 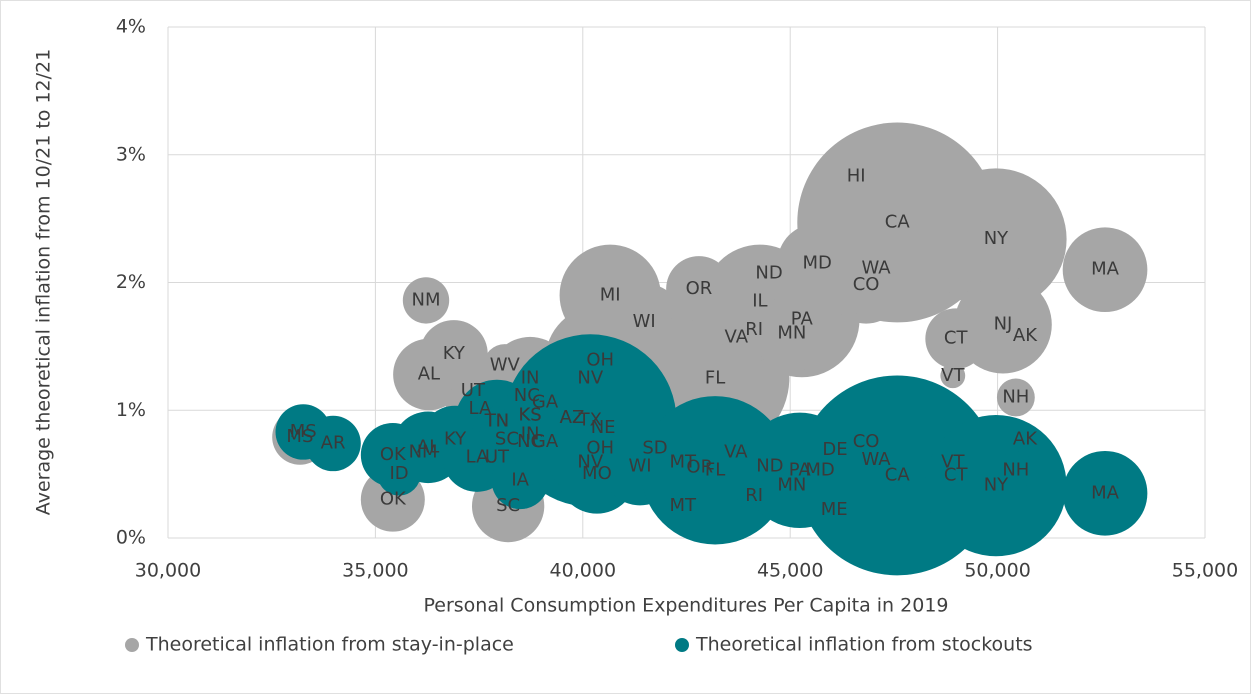 I want to click on point-label: UT, so click(x=473, y=390).